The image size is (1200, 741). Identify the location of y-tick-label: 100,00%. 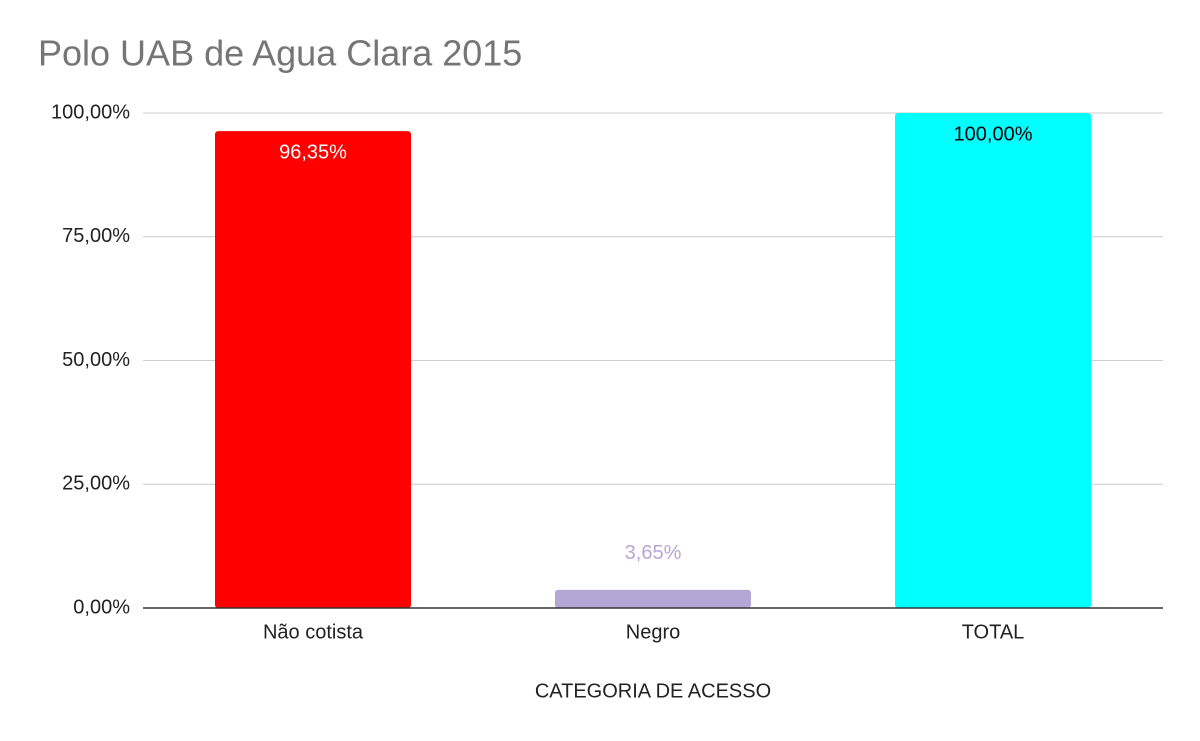
(90, 112).